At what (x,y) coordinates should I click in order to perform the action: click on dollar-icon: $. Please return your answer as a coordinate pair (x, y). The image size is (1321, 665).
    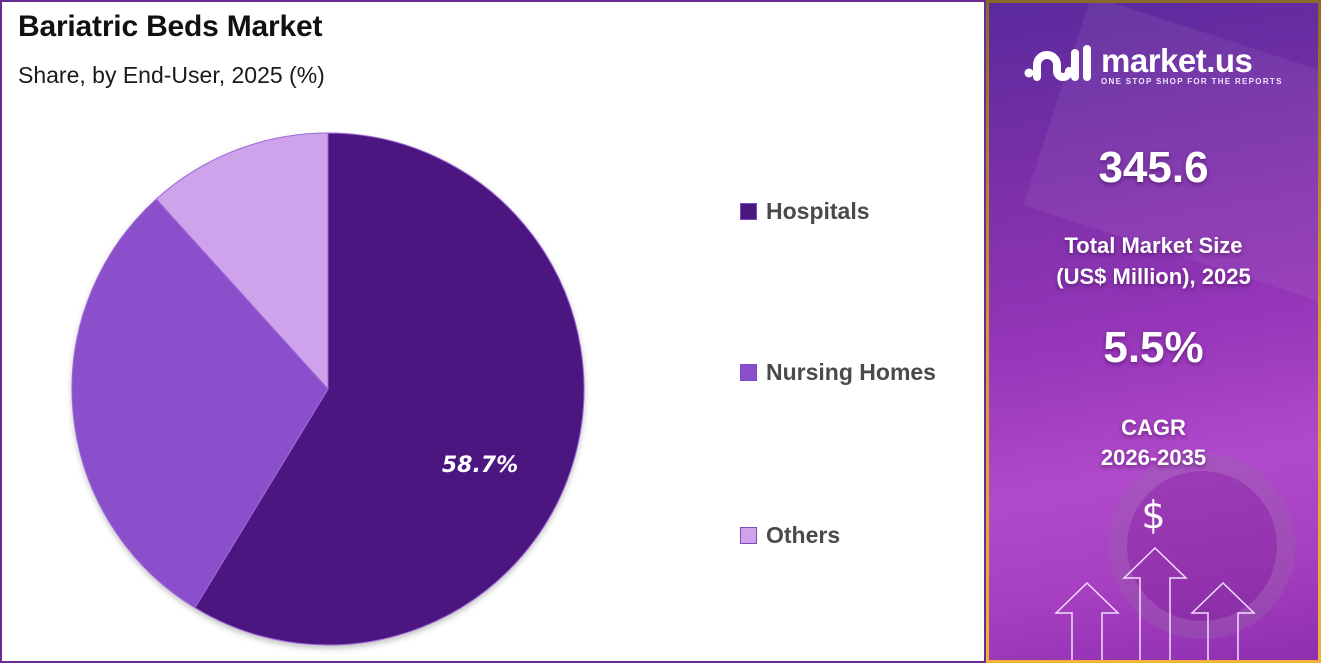
    Looking at the image, I should click on (1153, 515).